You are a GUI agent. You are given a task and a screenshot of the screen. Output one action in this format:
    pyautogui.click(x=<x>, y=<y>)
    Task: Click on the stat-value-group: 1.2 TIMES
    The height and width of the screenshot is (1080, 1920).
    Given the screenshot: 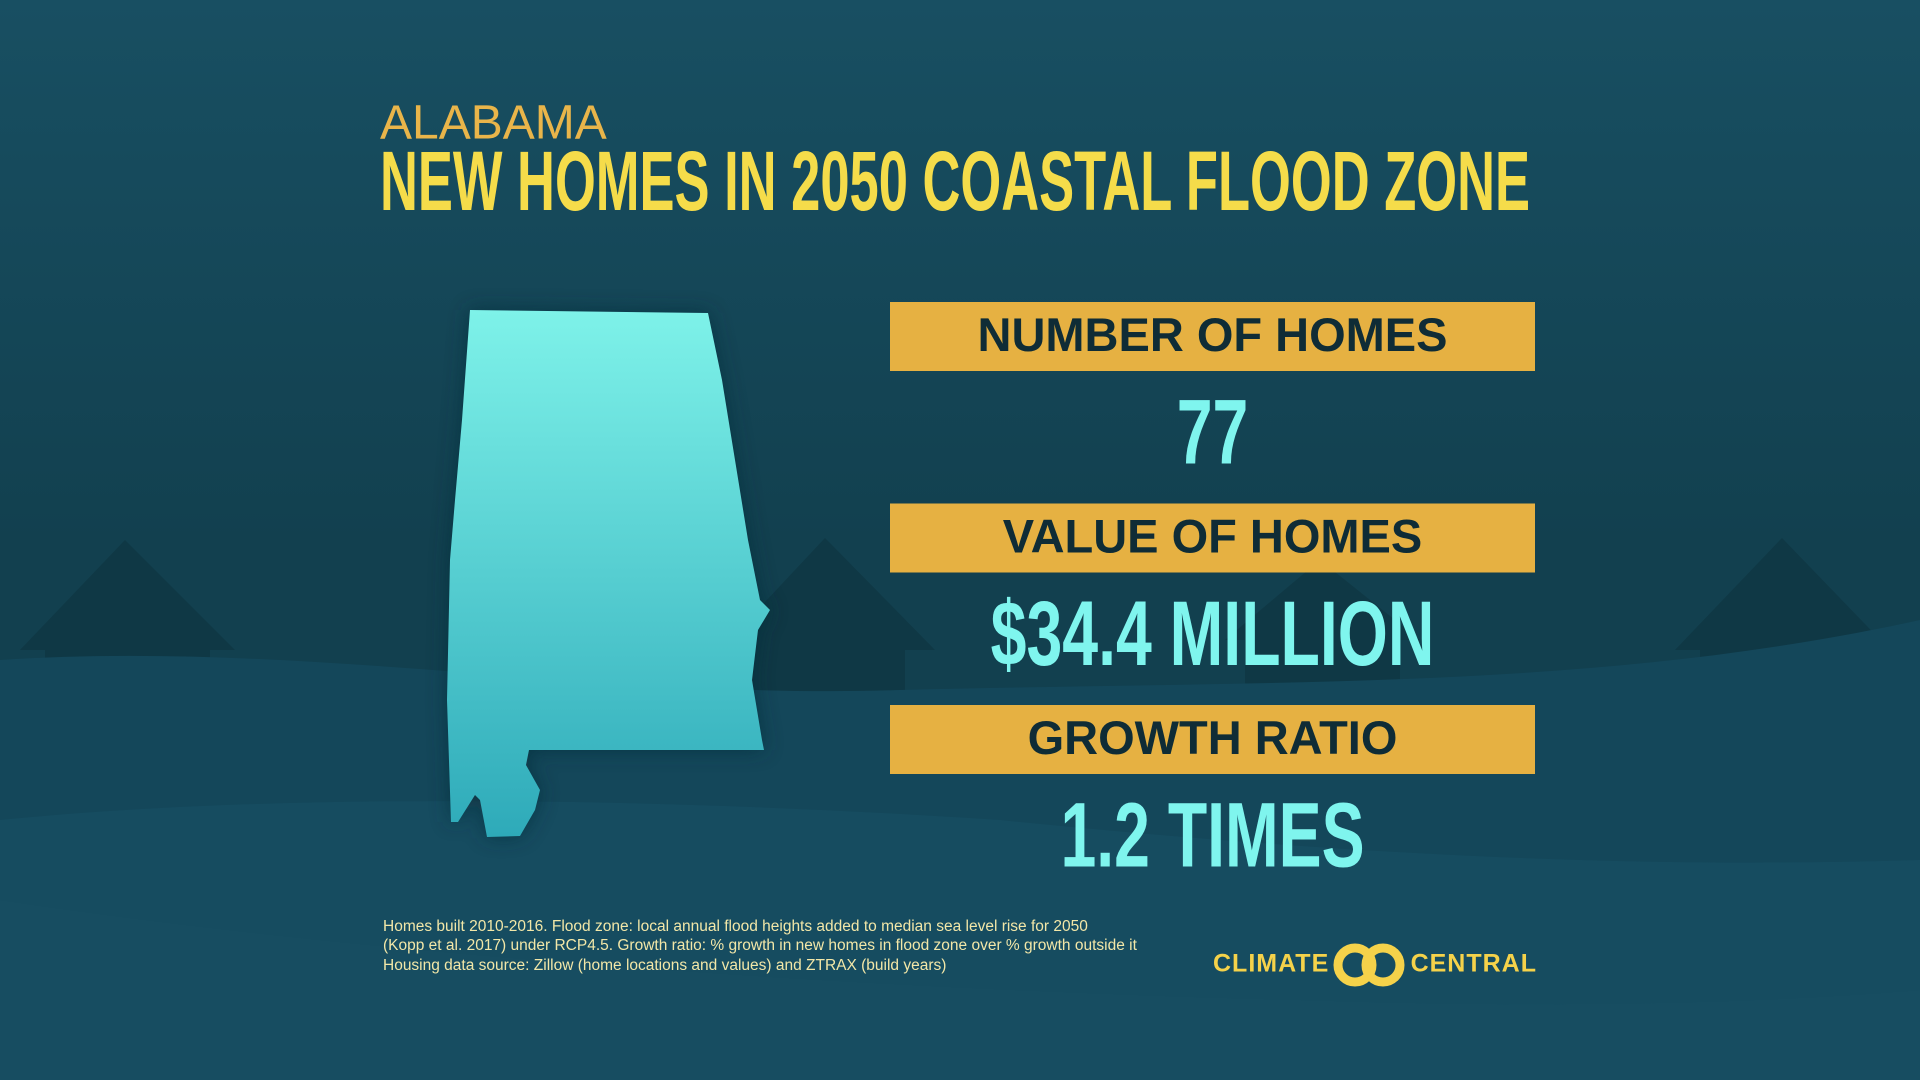 What is the action you would take?
    pyautogui.click(x=1212, y=834)
    